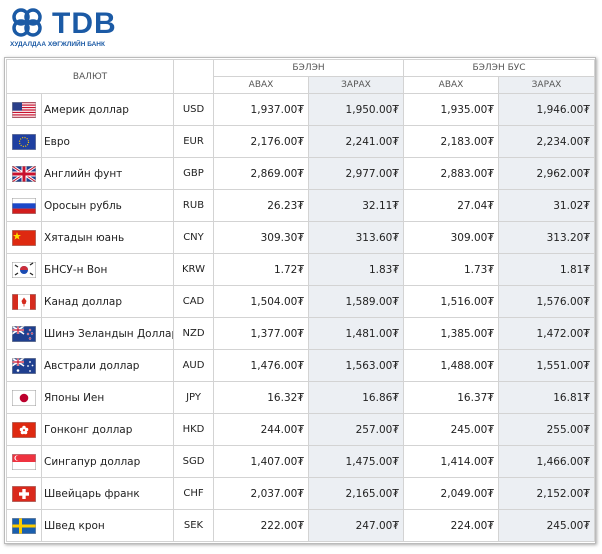  What do you see at coordinates (356, 397) in the screenshot?
I see `cash-sell: 16.86₮` at bounding box center [356, 397].